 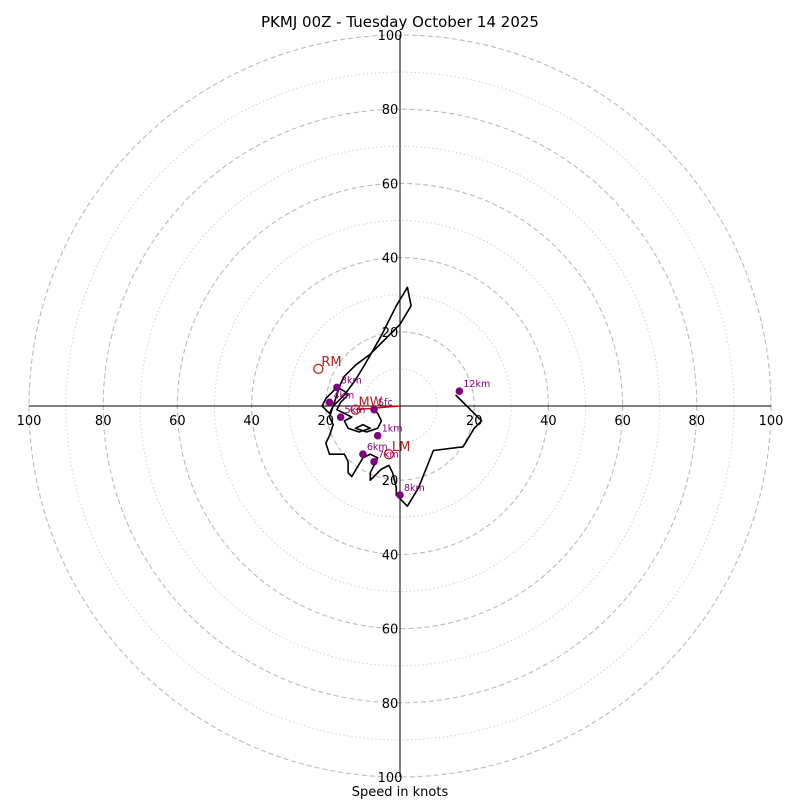 What do you see at coordinates (377, 447) in the screenshot?
I see `height-marker-label: 6km` at bounding box center [377, 447].